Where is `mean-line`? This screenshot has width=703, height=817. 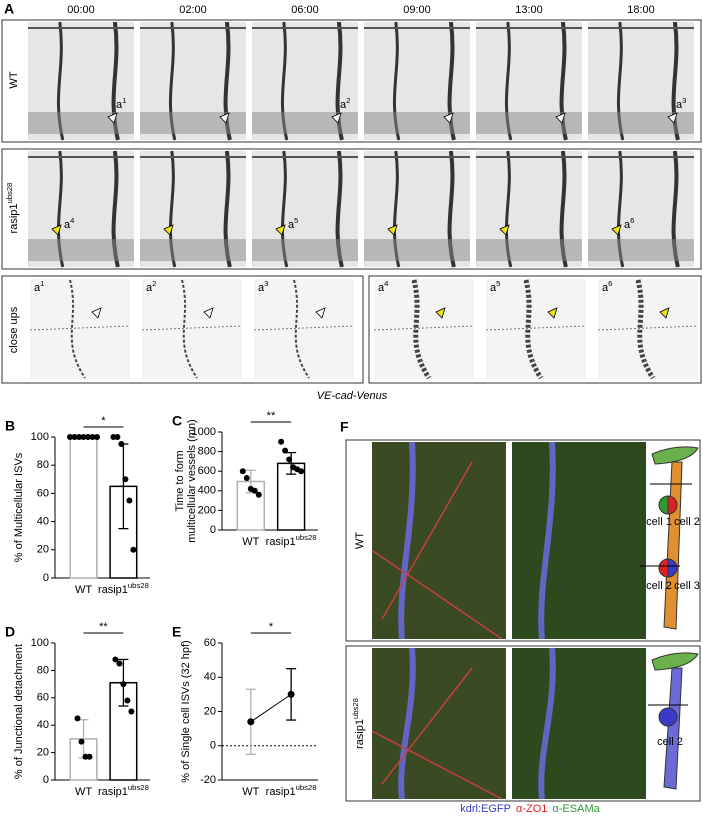 mean-line is located at coordinates (271, 708).